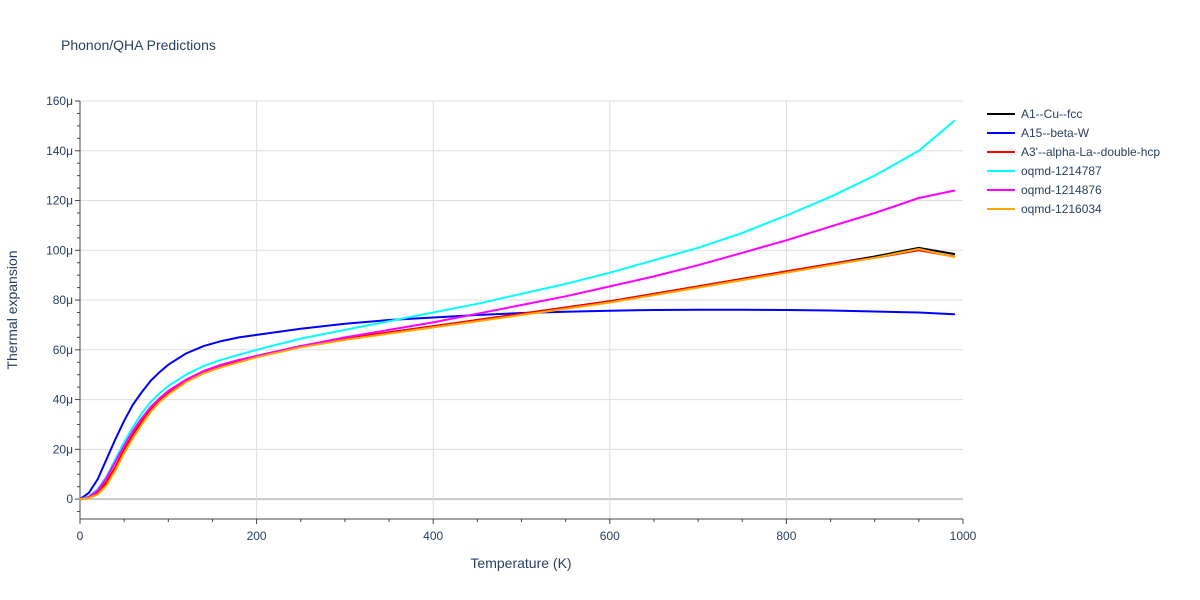 The width and height of the screenshot is (1200, 600). I want to click on y-tick-label: 100μ, so click(59, 250).